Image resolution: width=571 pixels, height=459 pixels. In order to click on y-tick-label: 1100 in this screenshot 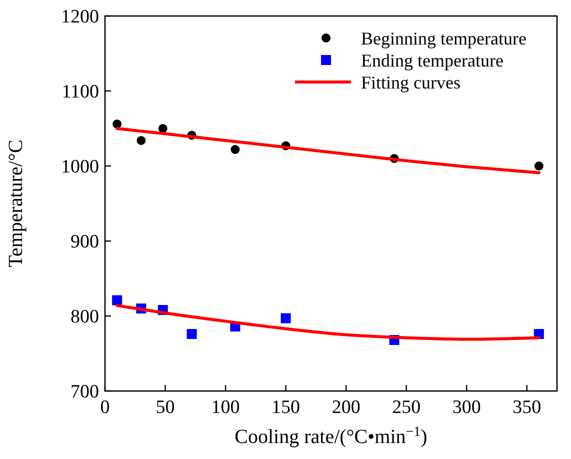, I will do `click(80, 92)`.